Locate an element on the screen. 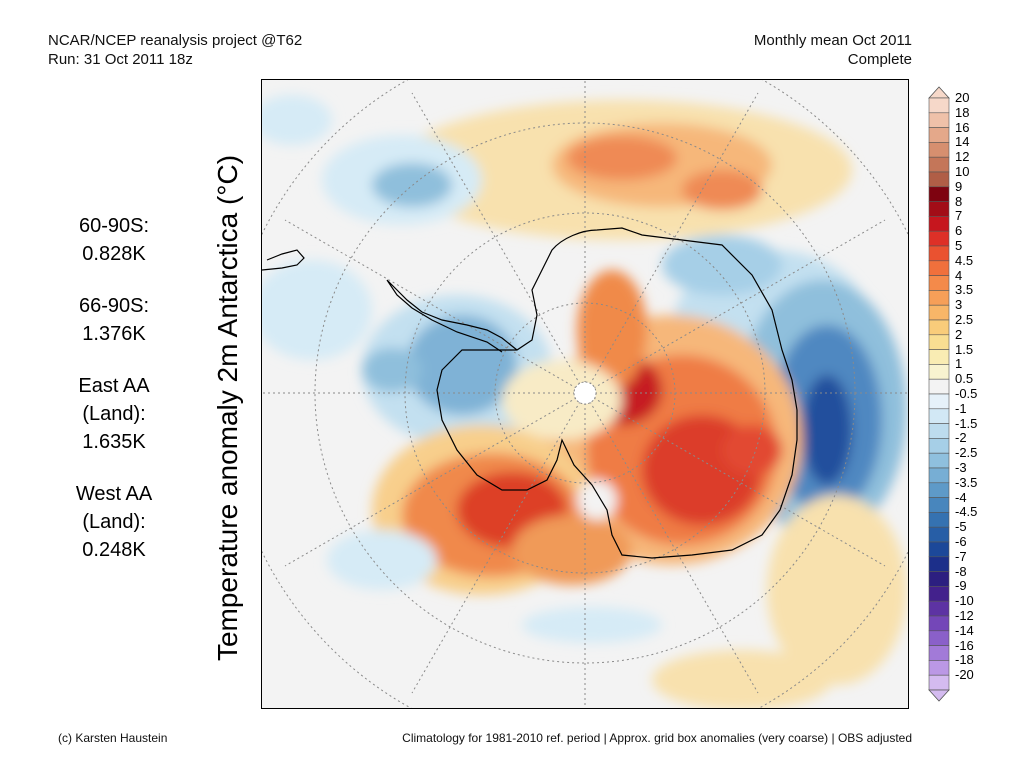  colorbar-tick-label: 8 is located at coordinates (959, 201).